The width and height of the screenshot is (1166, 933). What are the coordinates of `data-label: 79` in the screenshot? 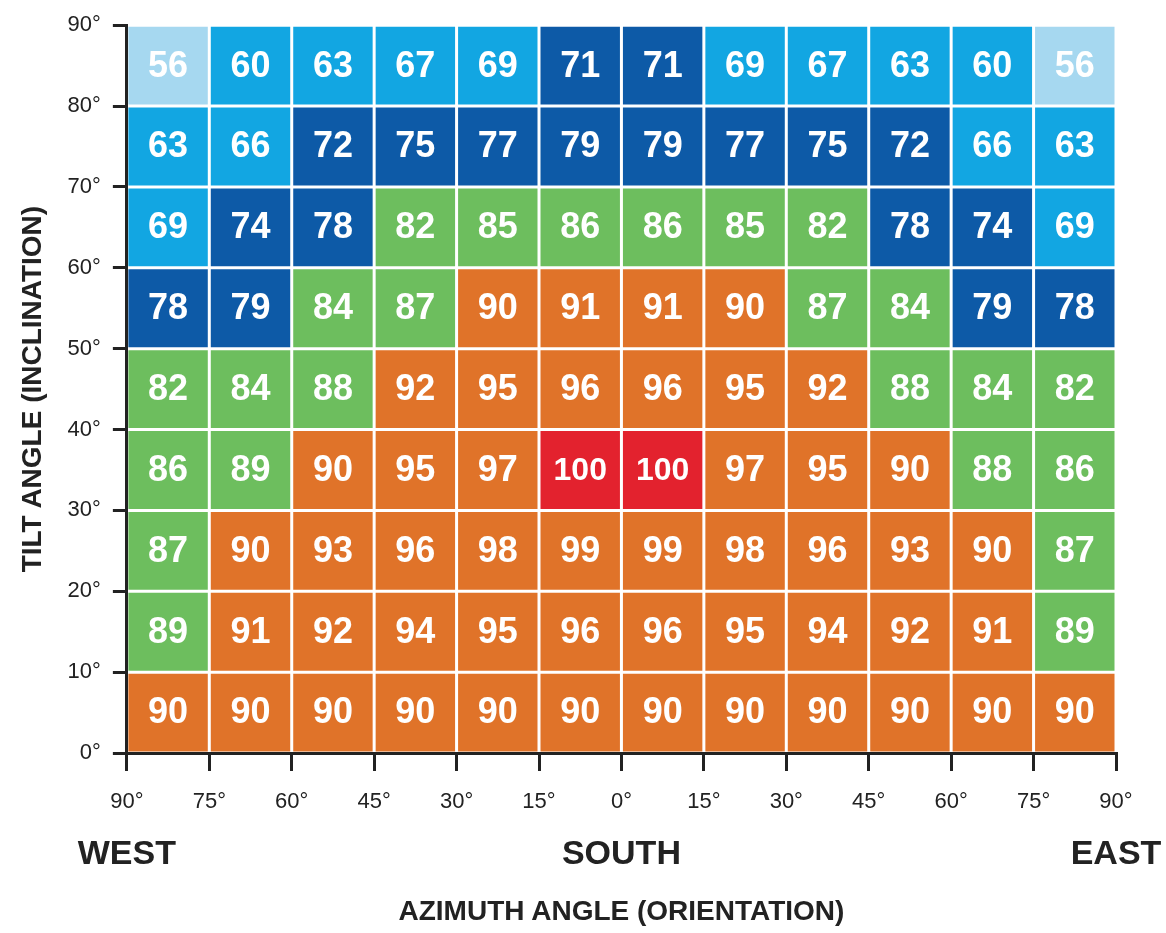 It's located at (662, 145).